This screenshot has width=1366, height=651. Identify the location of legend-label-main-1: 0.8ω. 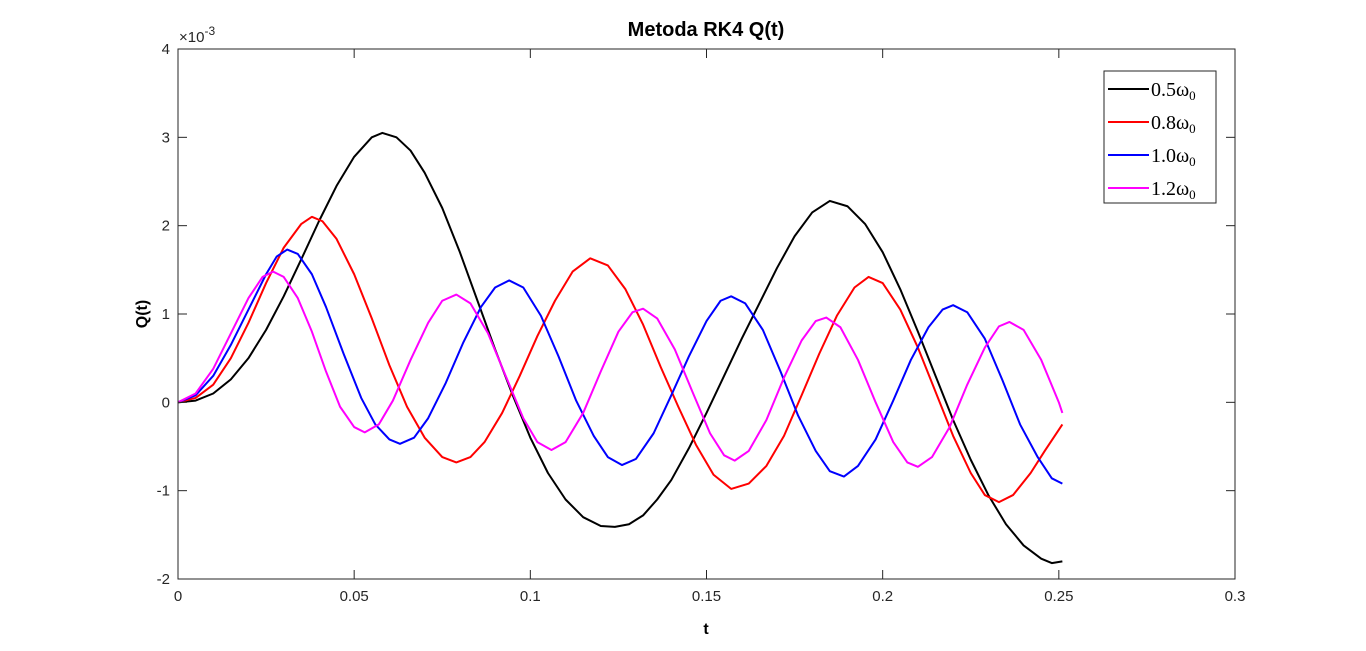
(1170, 123).